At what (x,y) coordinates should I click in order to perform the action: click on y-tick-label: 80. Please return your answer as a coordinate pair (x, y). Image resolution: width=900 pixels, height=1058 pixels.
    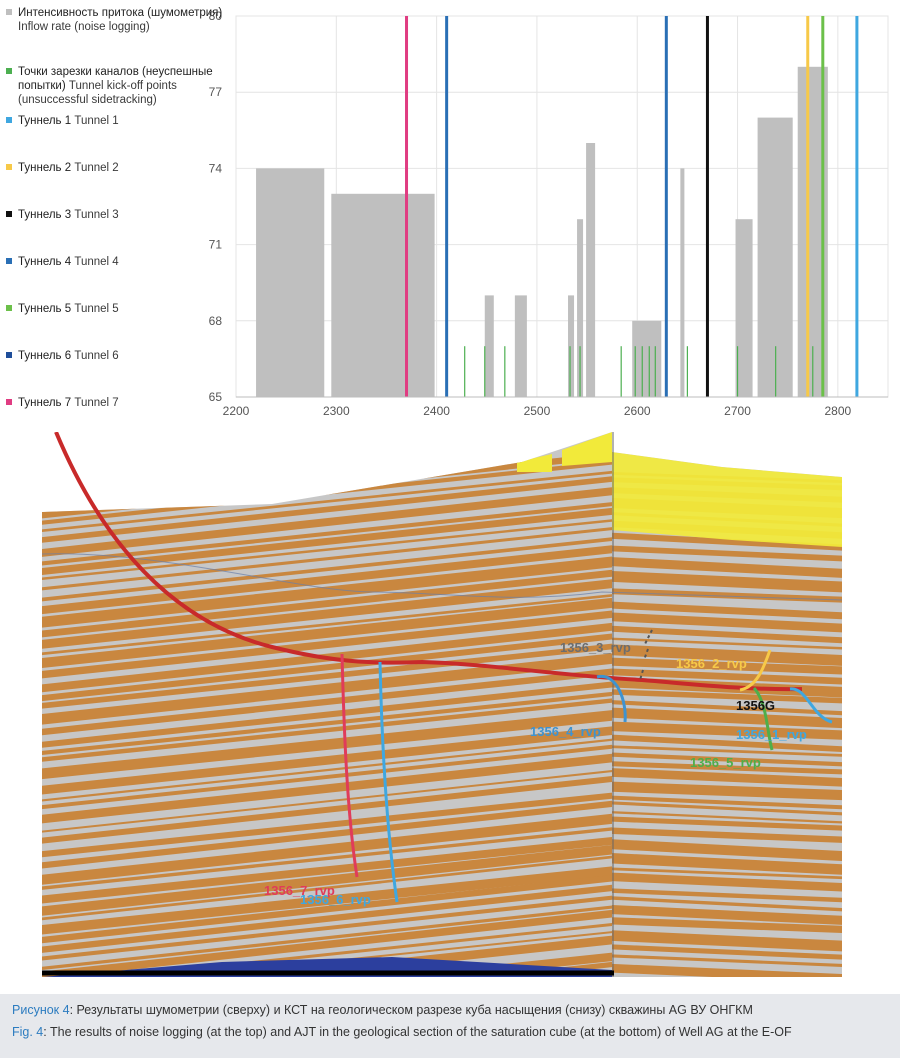
    Looking at the image, I should click on (216, 16).